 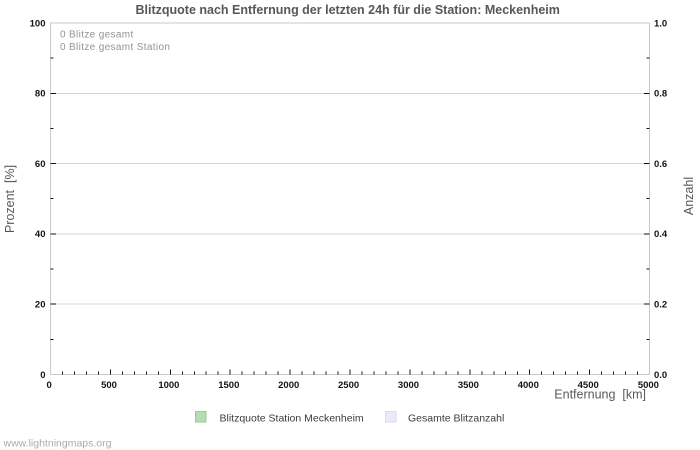 I want to click on svg-text: 500, so click(x=109, y=385).